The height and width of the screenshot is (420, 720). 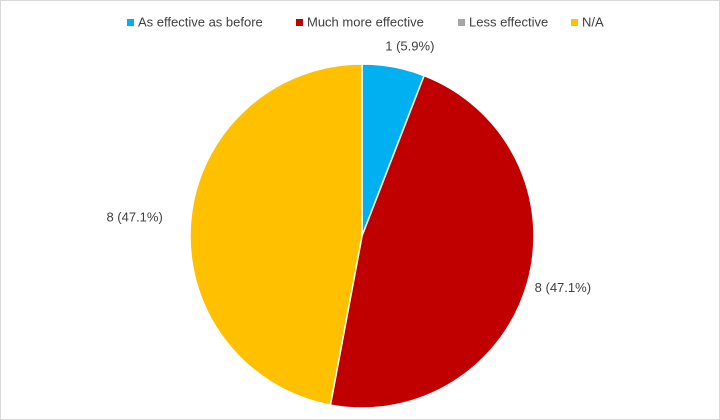 I want to click on data-label: 1 (5.9%), so click(x=409, y=46).